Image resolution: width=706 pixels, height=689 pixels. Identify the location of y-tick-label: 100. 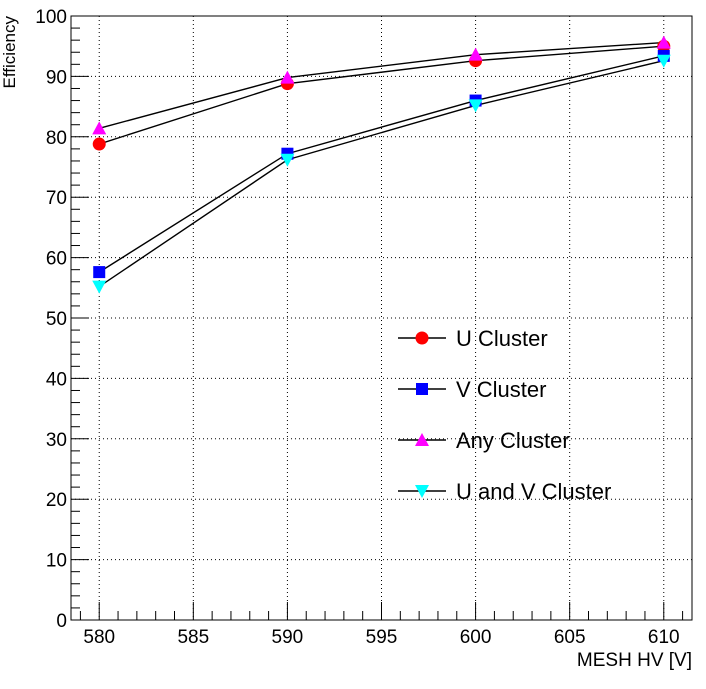
(51, 17).